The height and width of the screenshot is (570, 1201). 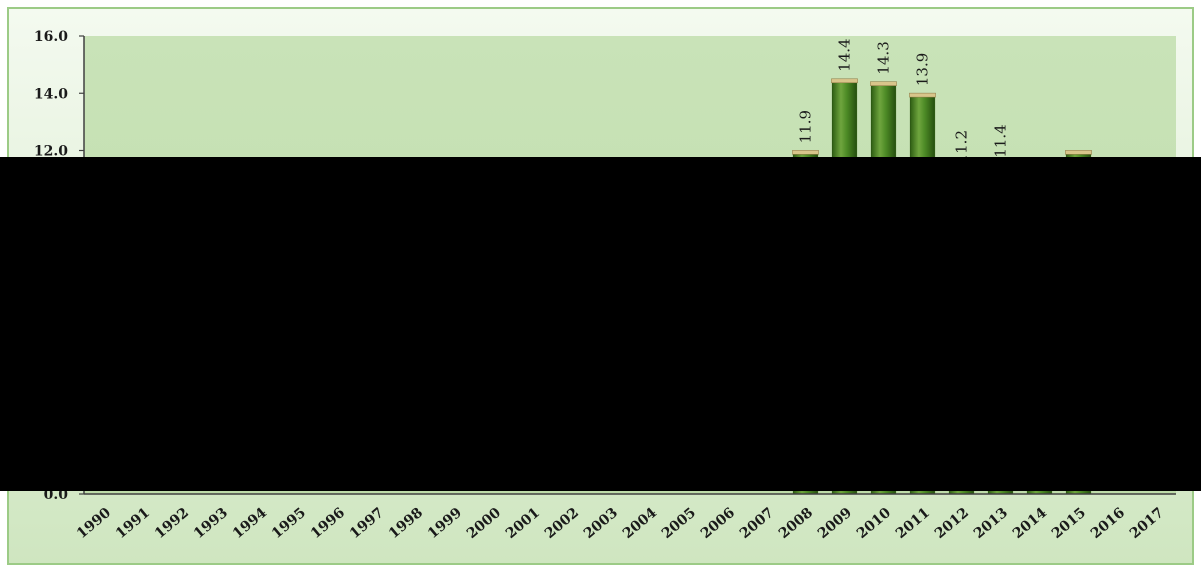 What do you see at coordinates (51, 37) in the screenshot?
I see `y-tick-label: 16.0` at bounding box center [51, 37].